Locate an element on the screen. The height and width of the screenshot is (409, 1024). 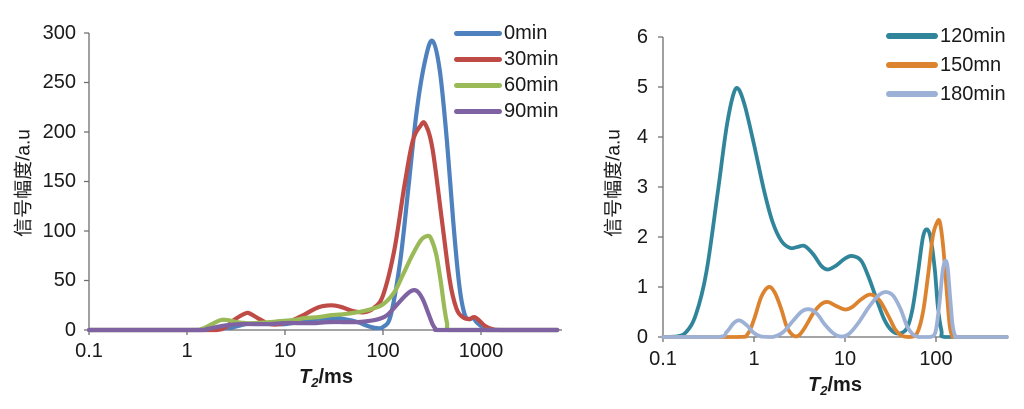
legend-label: 60min is located at coordinates (531, 85).